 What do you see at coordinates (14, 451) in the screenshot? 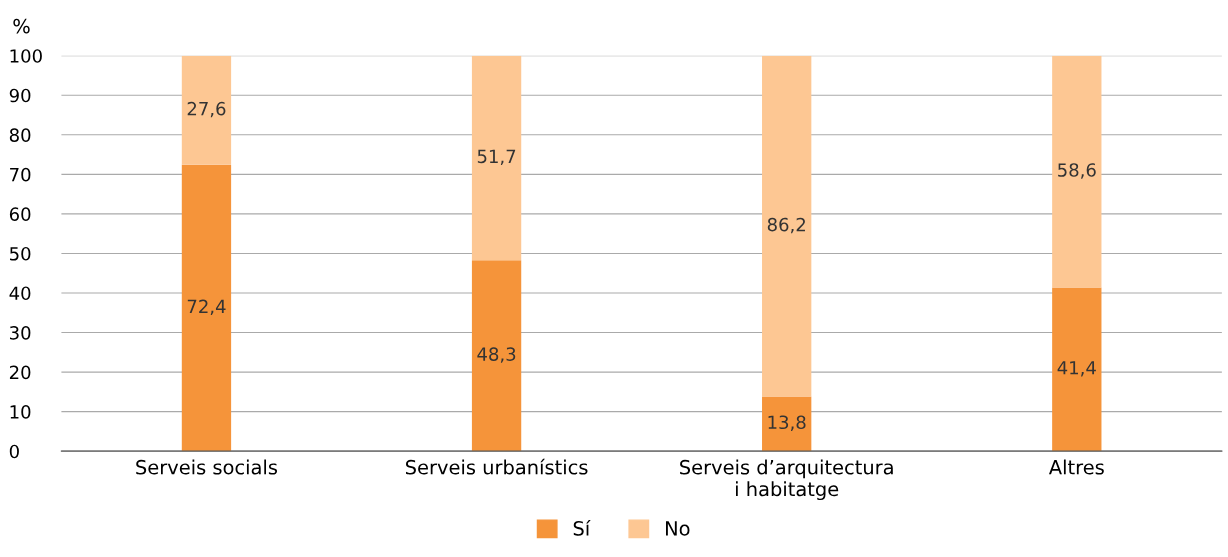
I see `y-tick-label: 0` at bounding box center [14, 451].